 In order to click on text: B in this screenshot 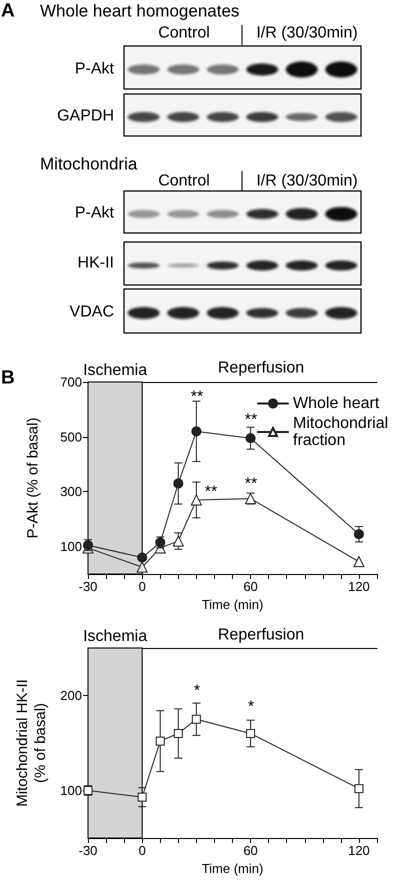, I will do `click(8, 378)`.